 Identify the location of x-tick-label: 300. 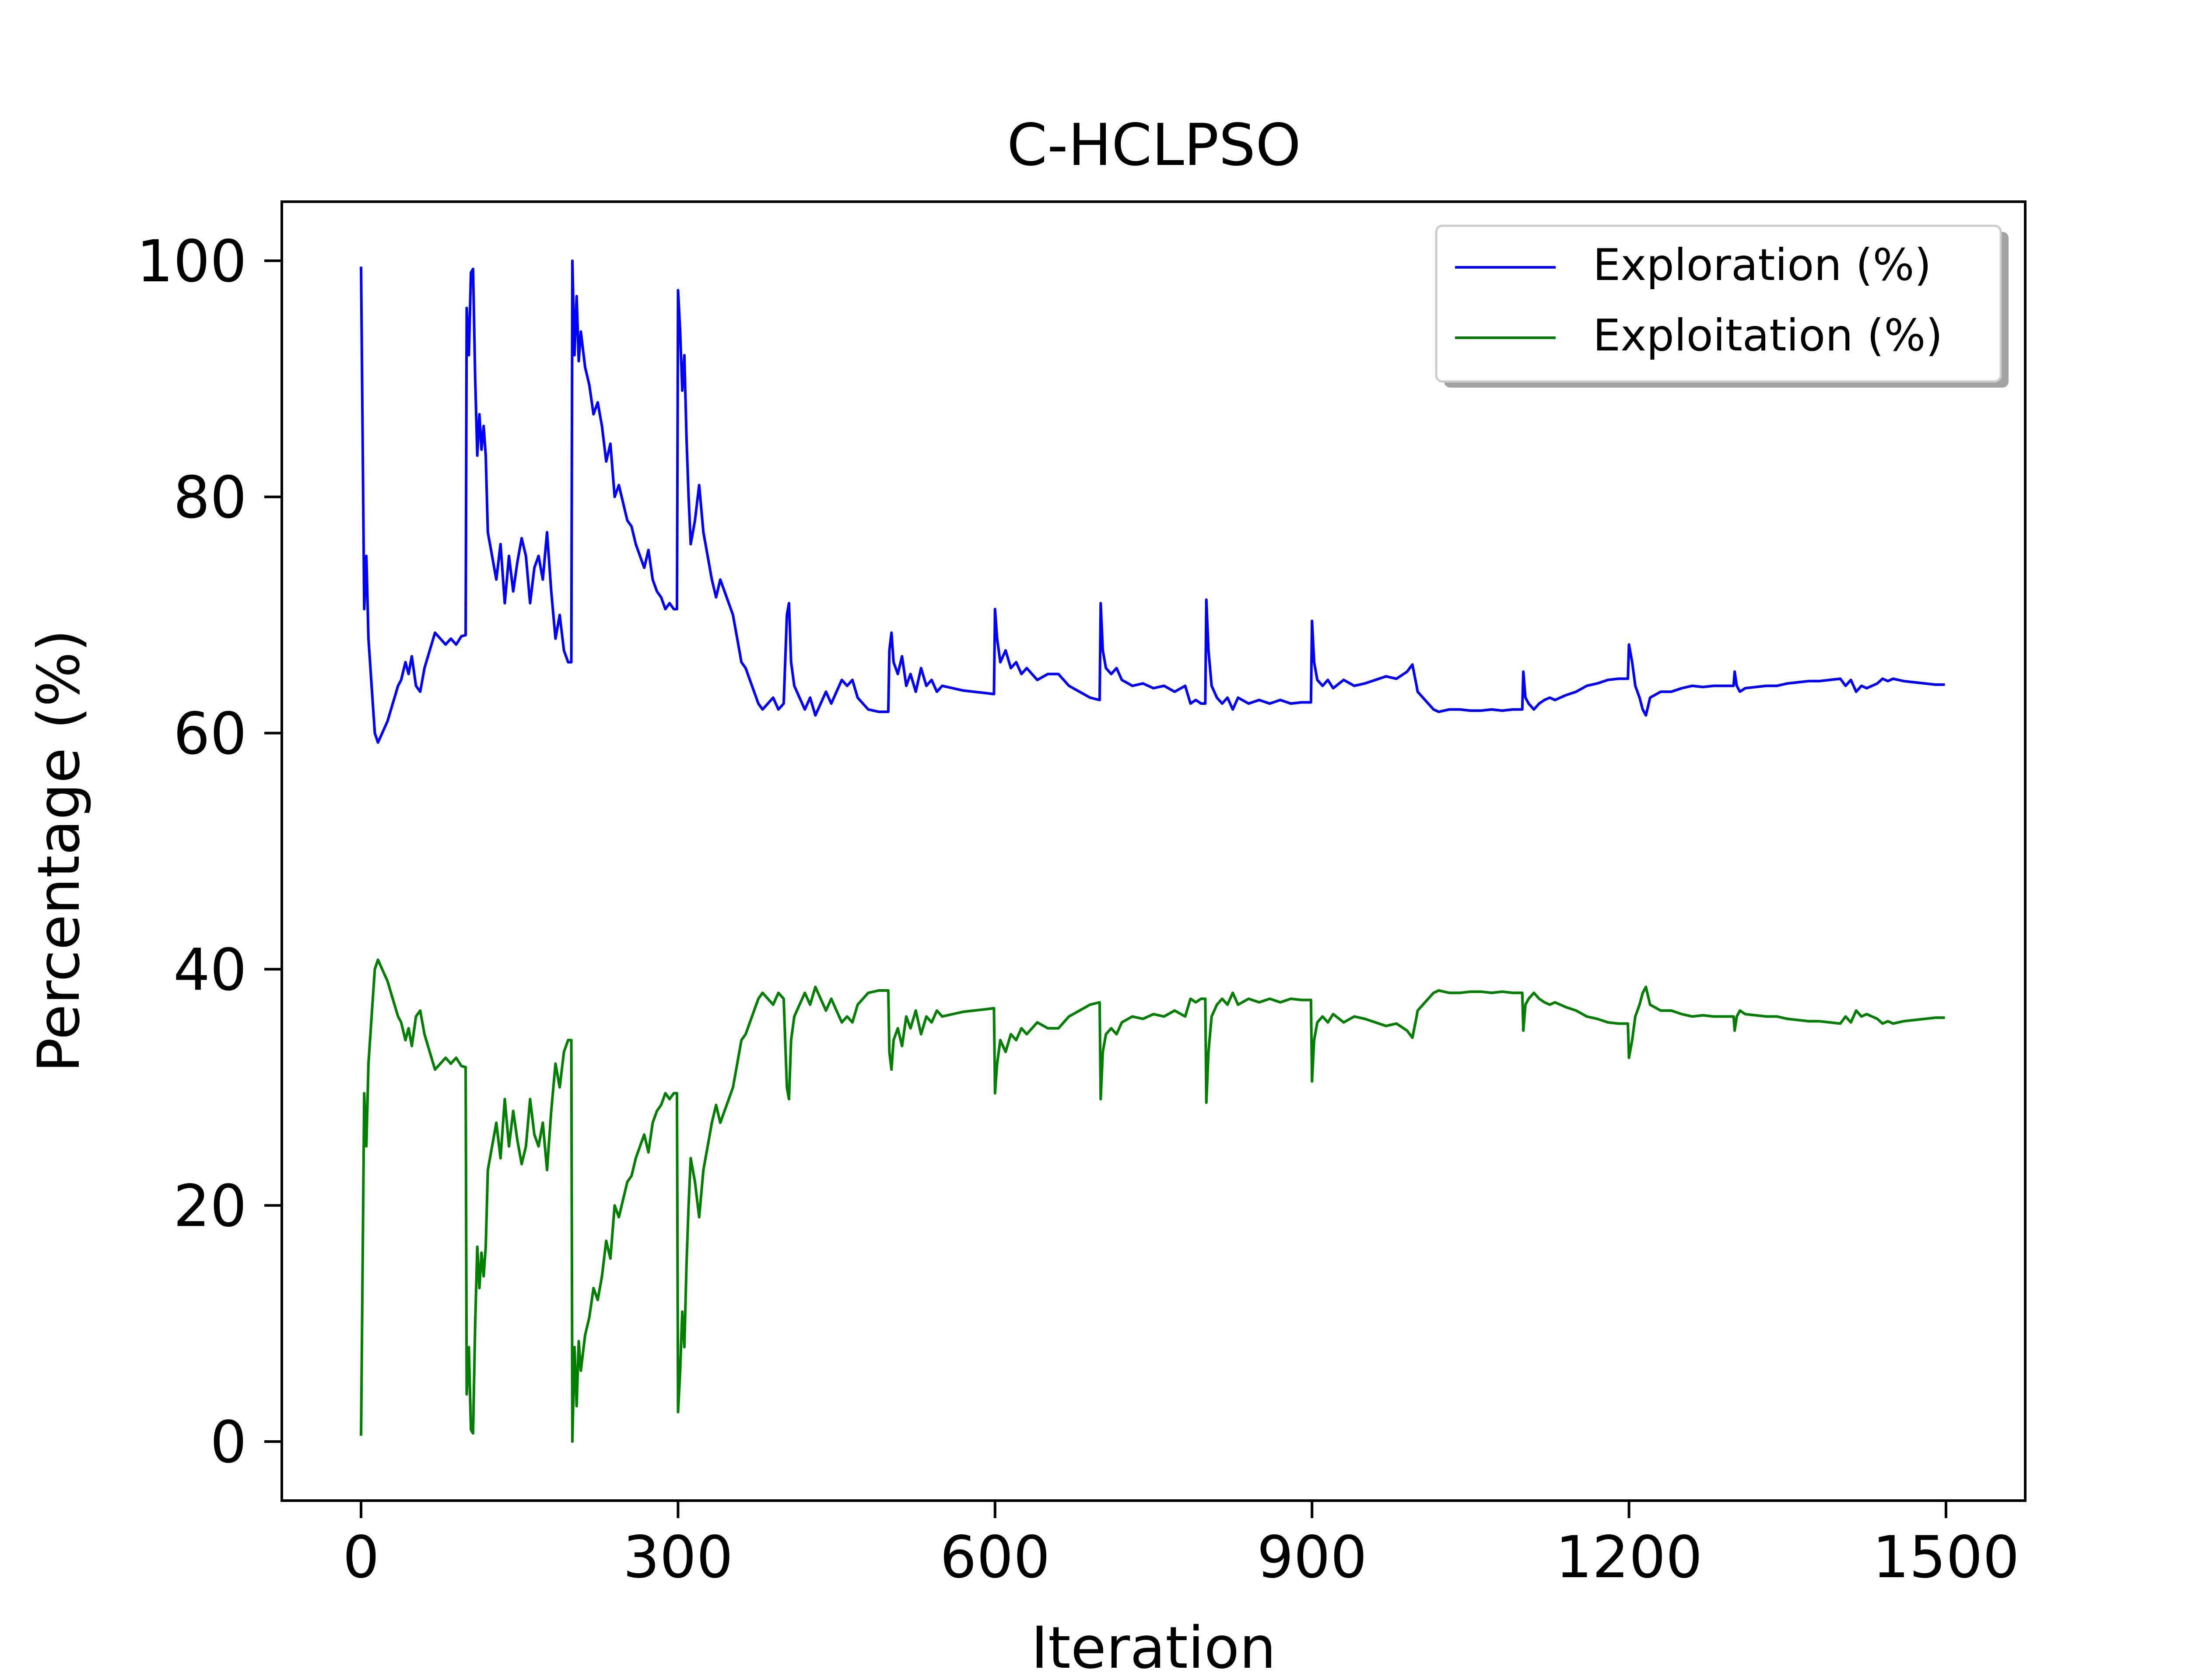
(678, 1557).